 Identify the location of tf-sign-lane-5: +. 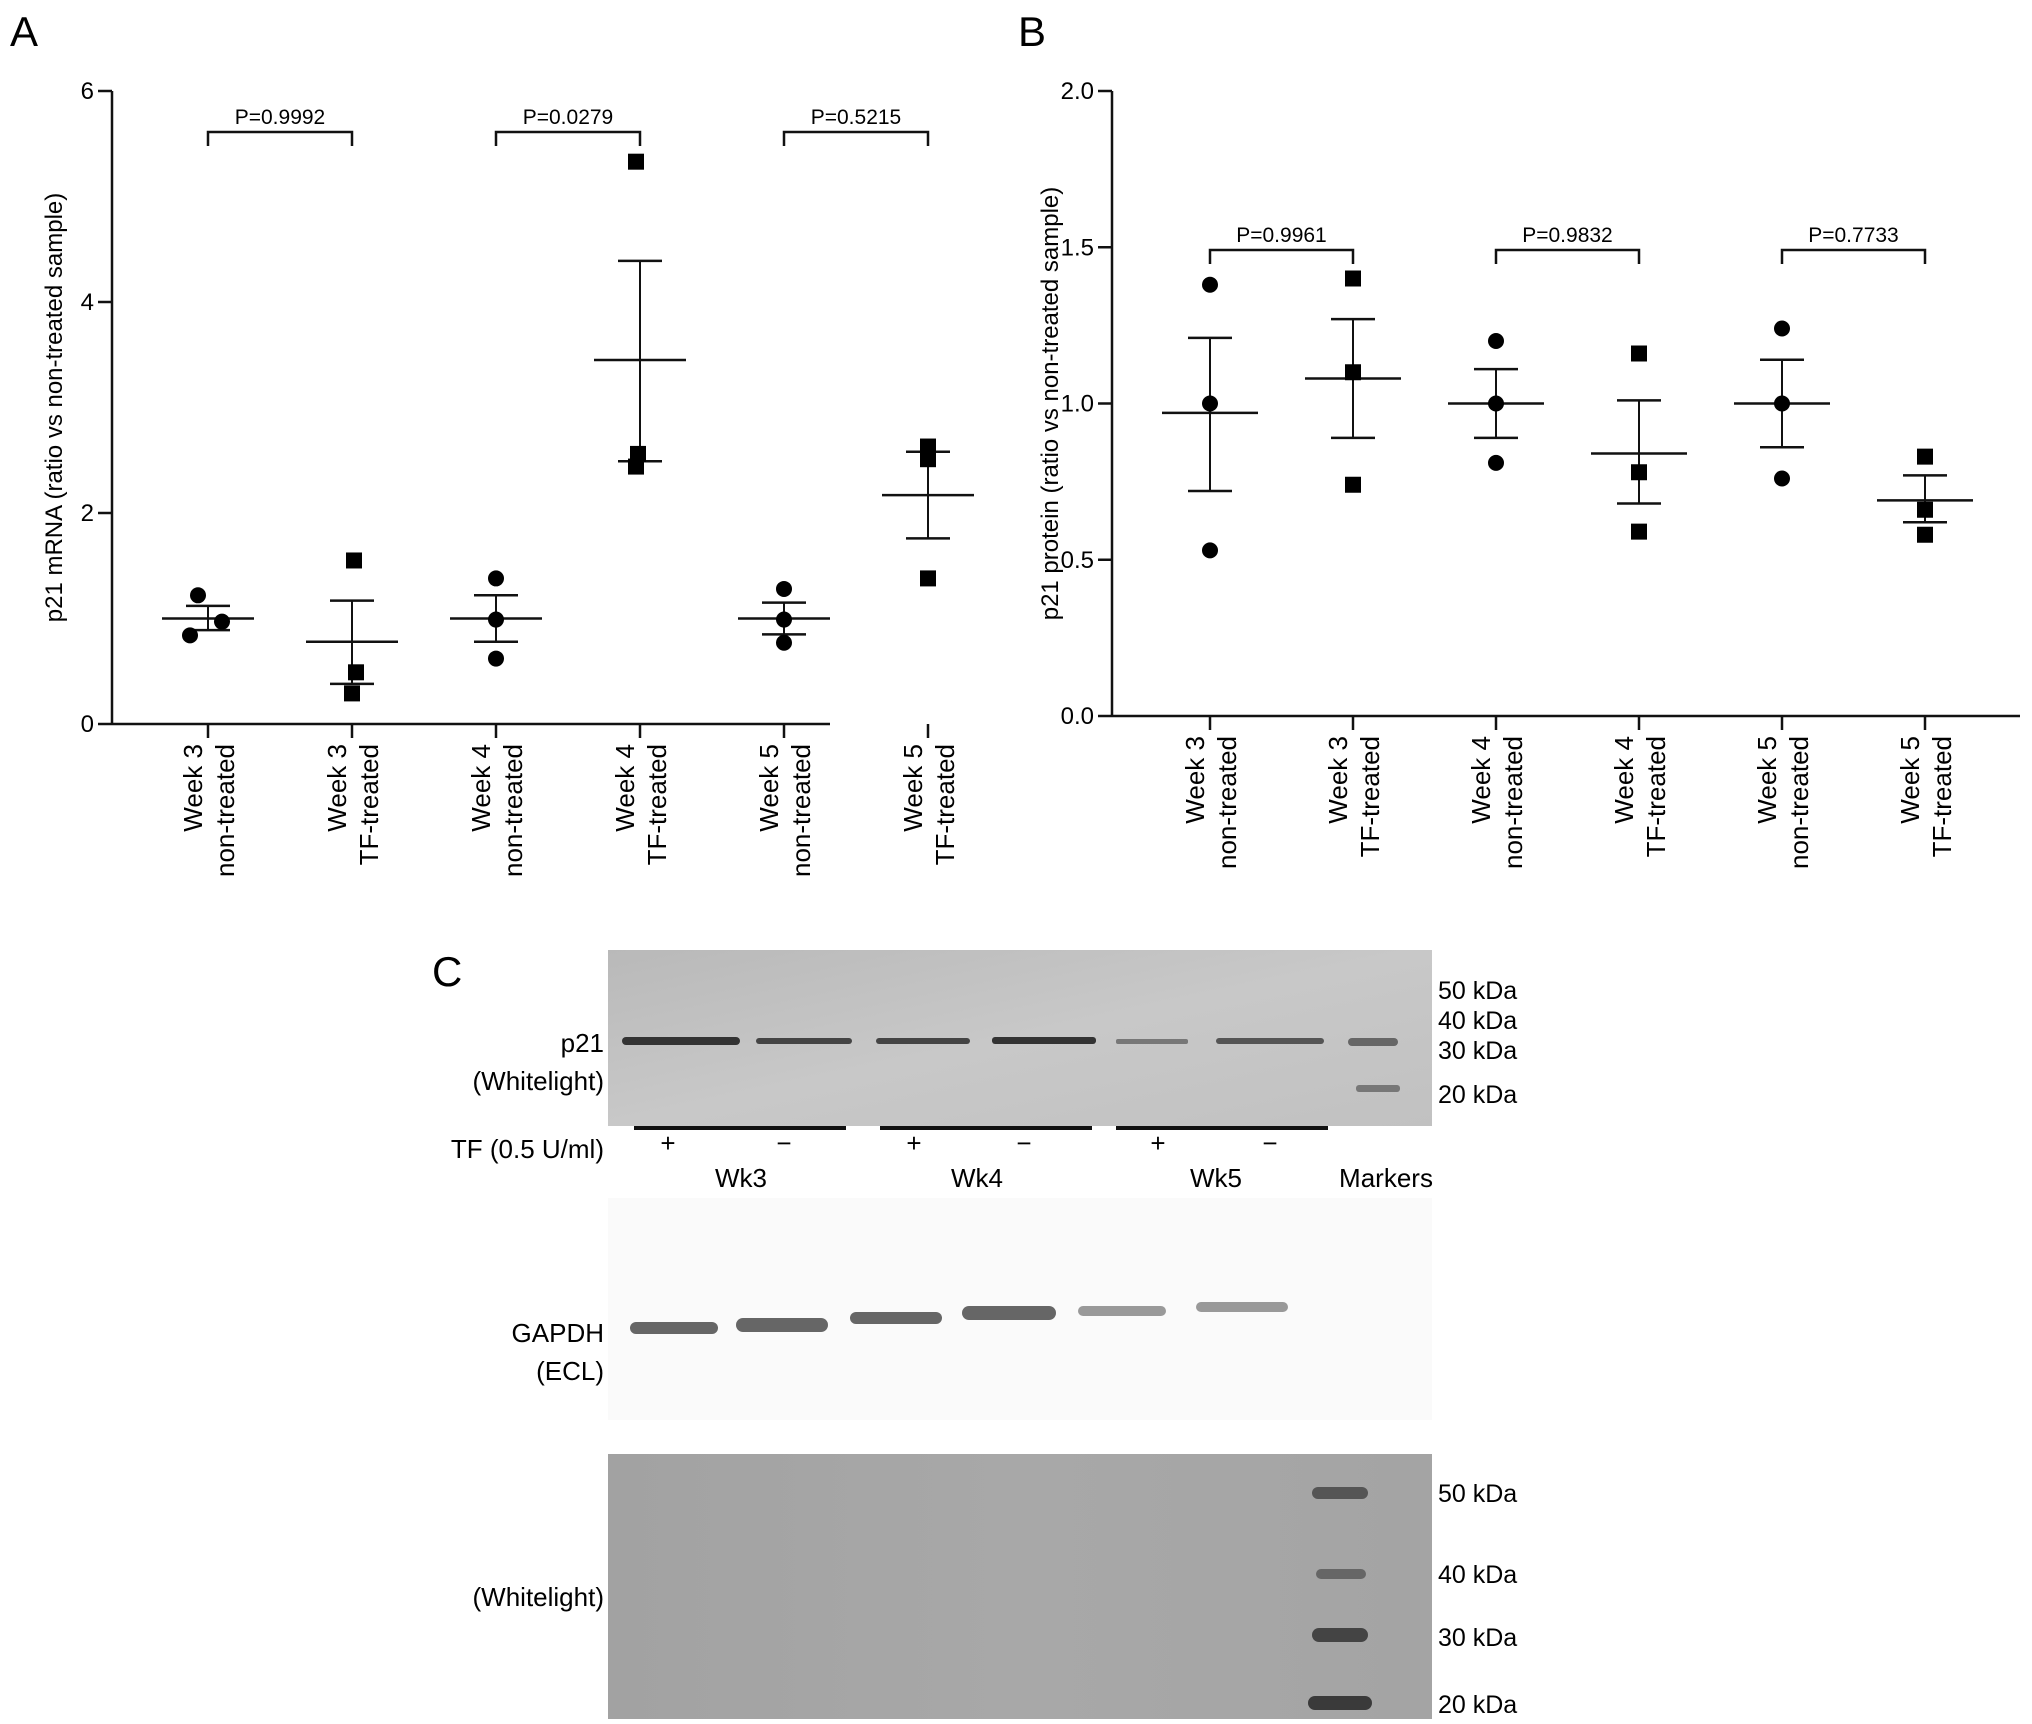
(1157, 1143).